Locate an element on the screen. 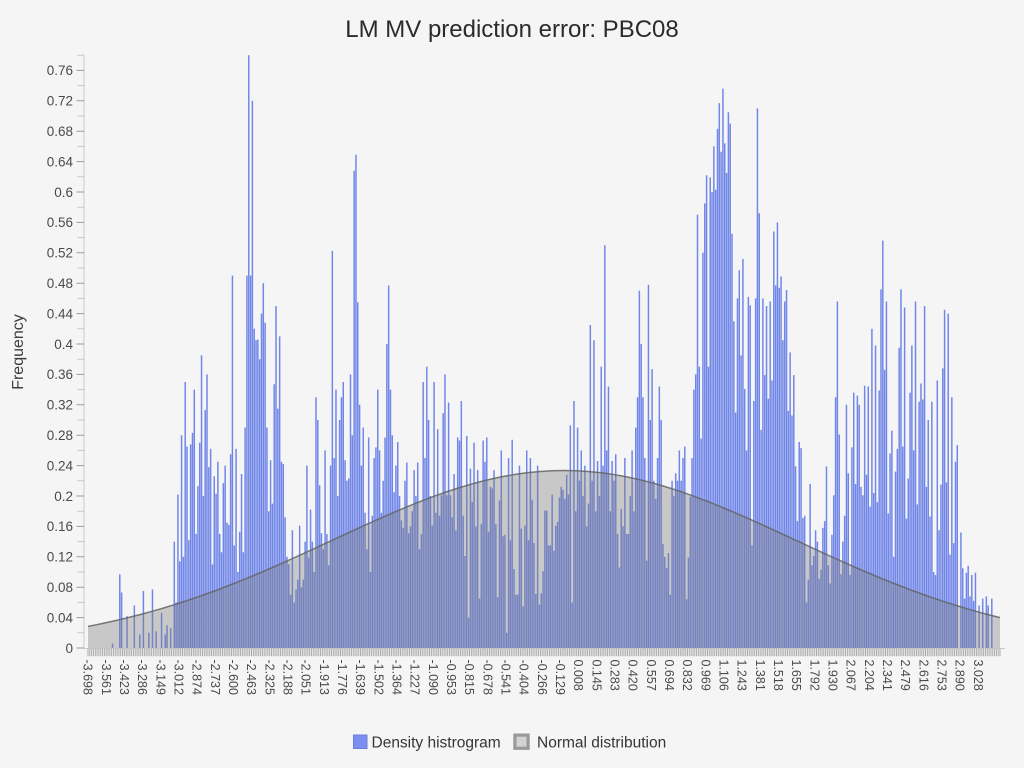  svg-text: -1.776 is located at coordinates (342, 677).